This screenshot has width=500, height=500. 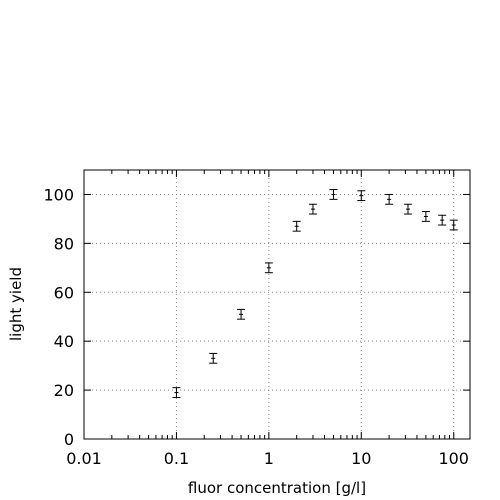 I want to click on x-tick-label: 100, so click(x=453, y=458).